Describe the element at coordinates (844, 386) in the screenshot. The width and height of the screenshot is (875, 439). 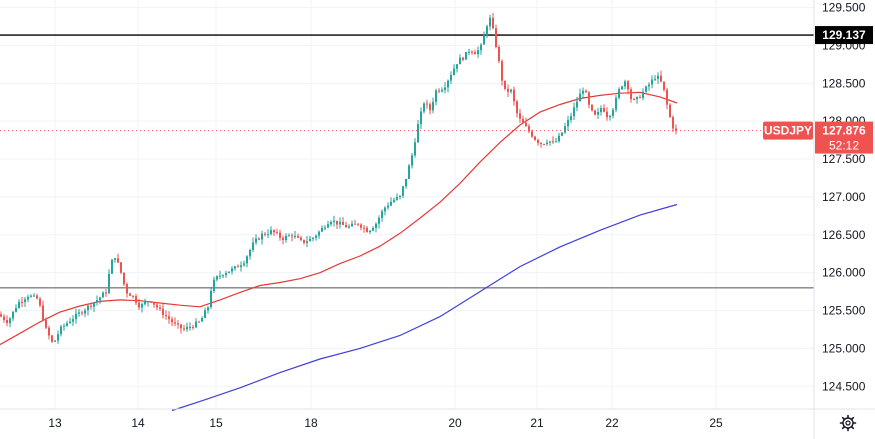
I see `price-tick-label: 124.500` at that location.